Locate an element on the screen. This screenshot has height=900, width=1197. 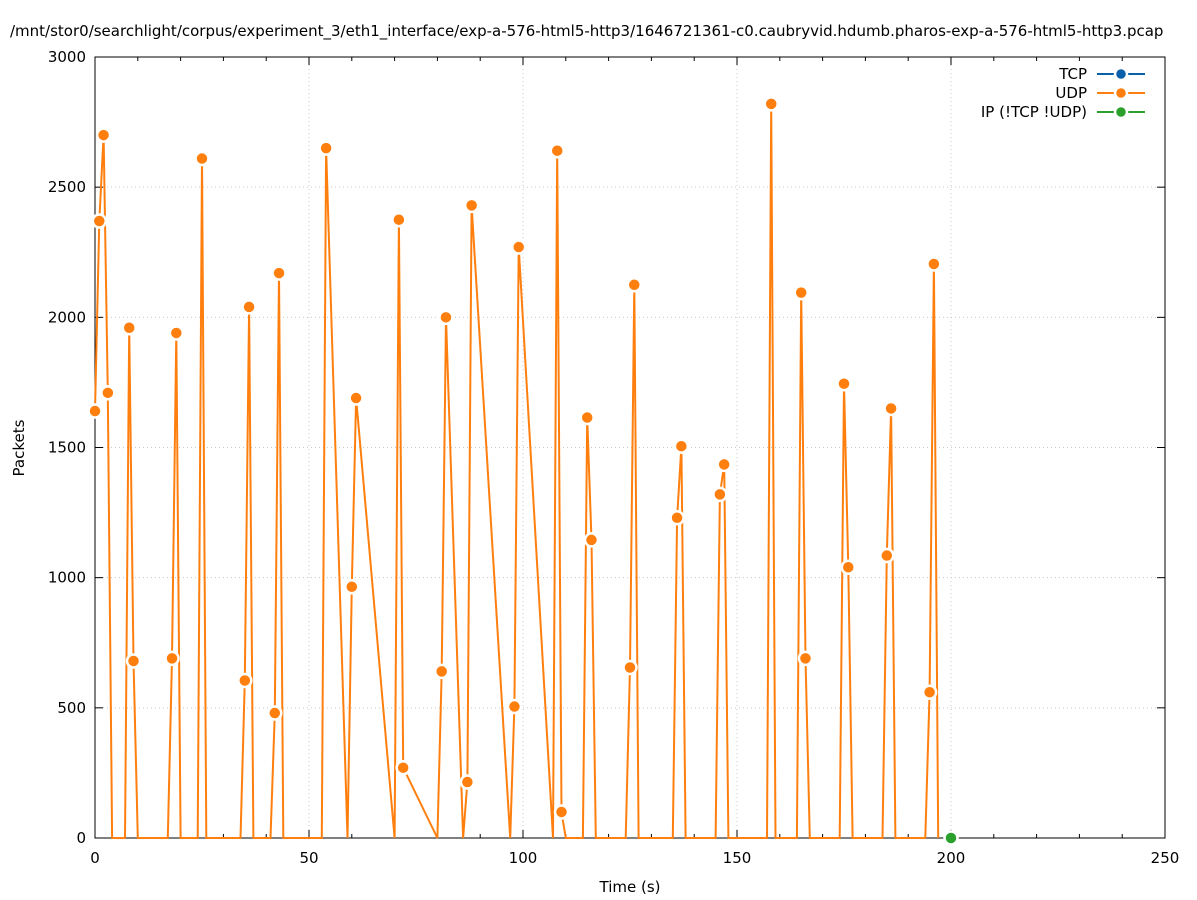
y-tick-label: 3000 is located at coordinates (67, 57).